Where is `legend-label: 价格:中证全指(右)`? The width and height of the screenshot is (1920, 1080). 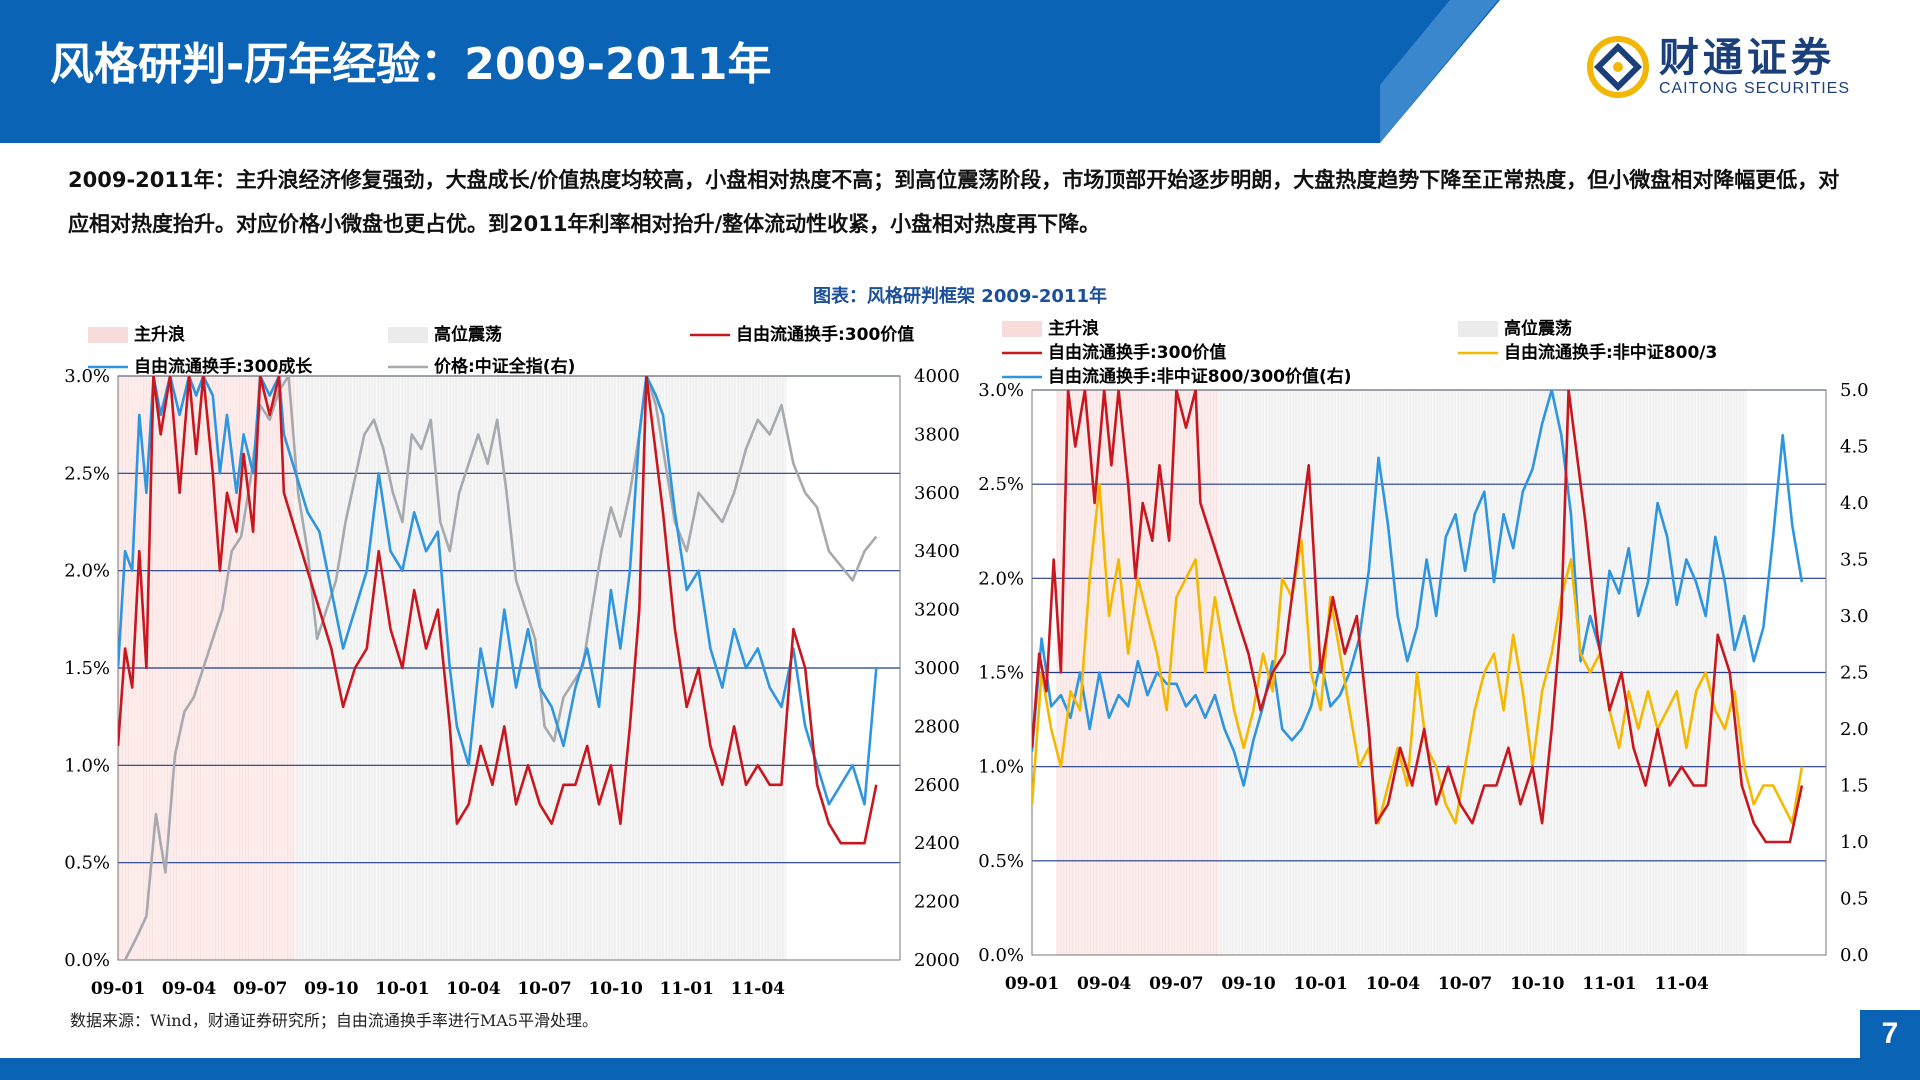 legend-label: 价格:中证全指(右) is located at coordinates (504, 366).